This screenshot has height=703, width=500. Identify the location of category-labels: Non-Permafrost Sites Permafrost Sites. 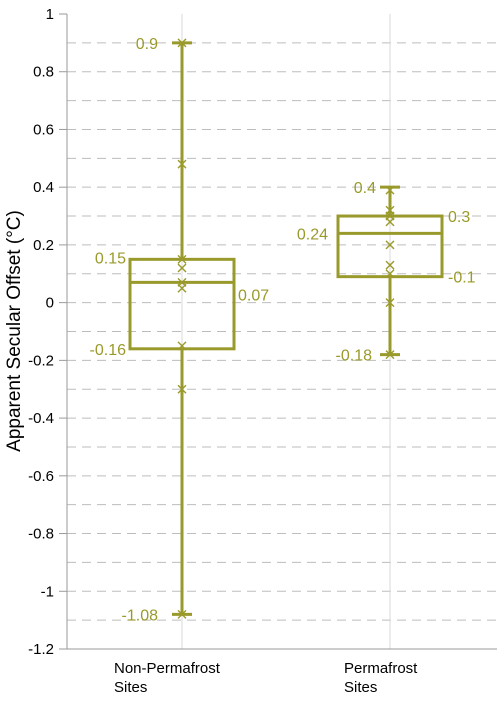
(266, 678).